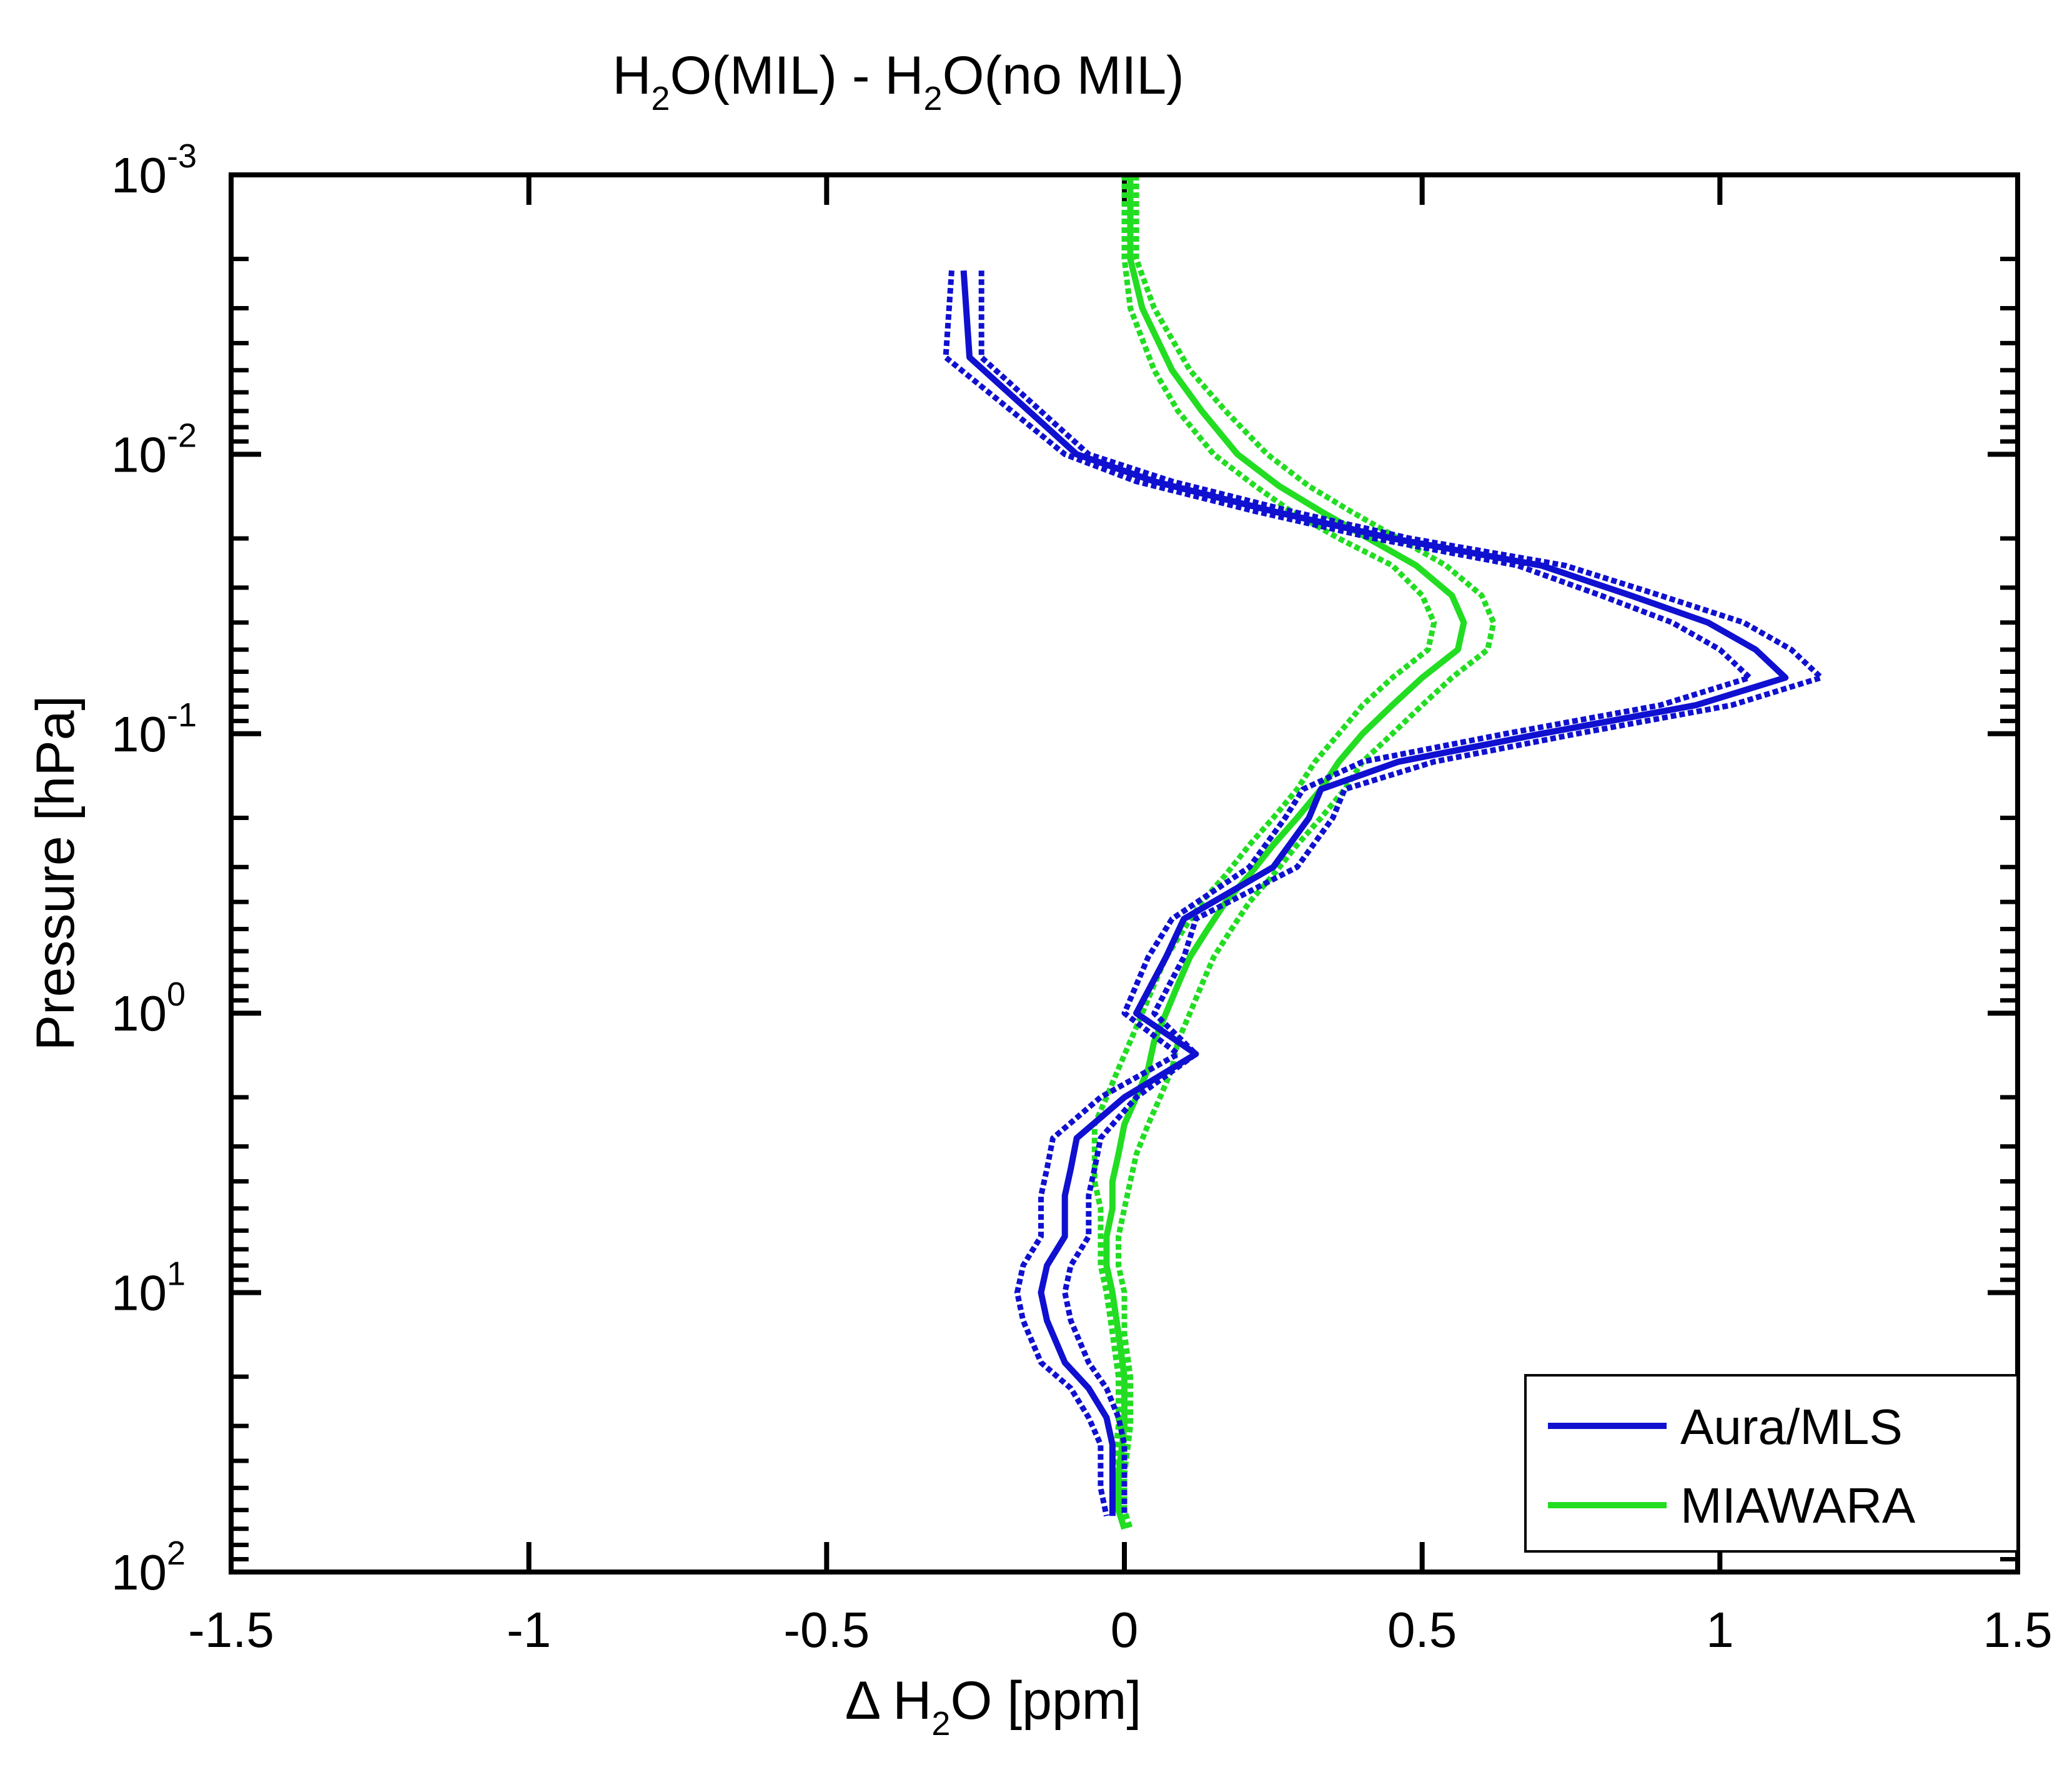 The image size is (2072, 1765). I want to click on title-mid: O(MIL) - H, so click(796, 76).